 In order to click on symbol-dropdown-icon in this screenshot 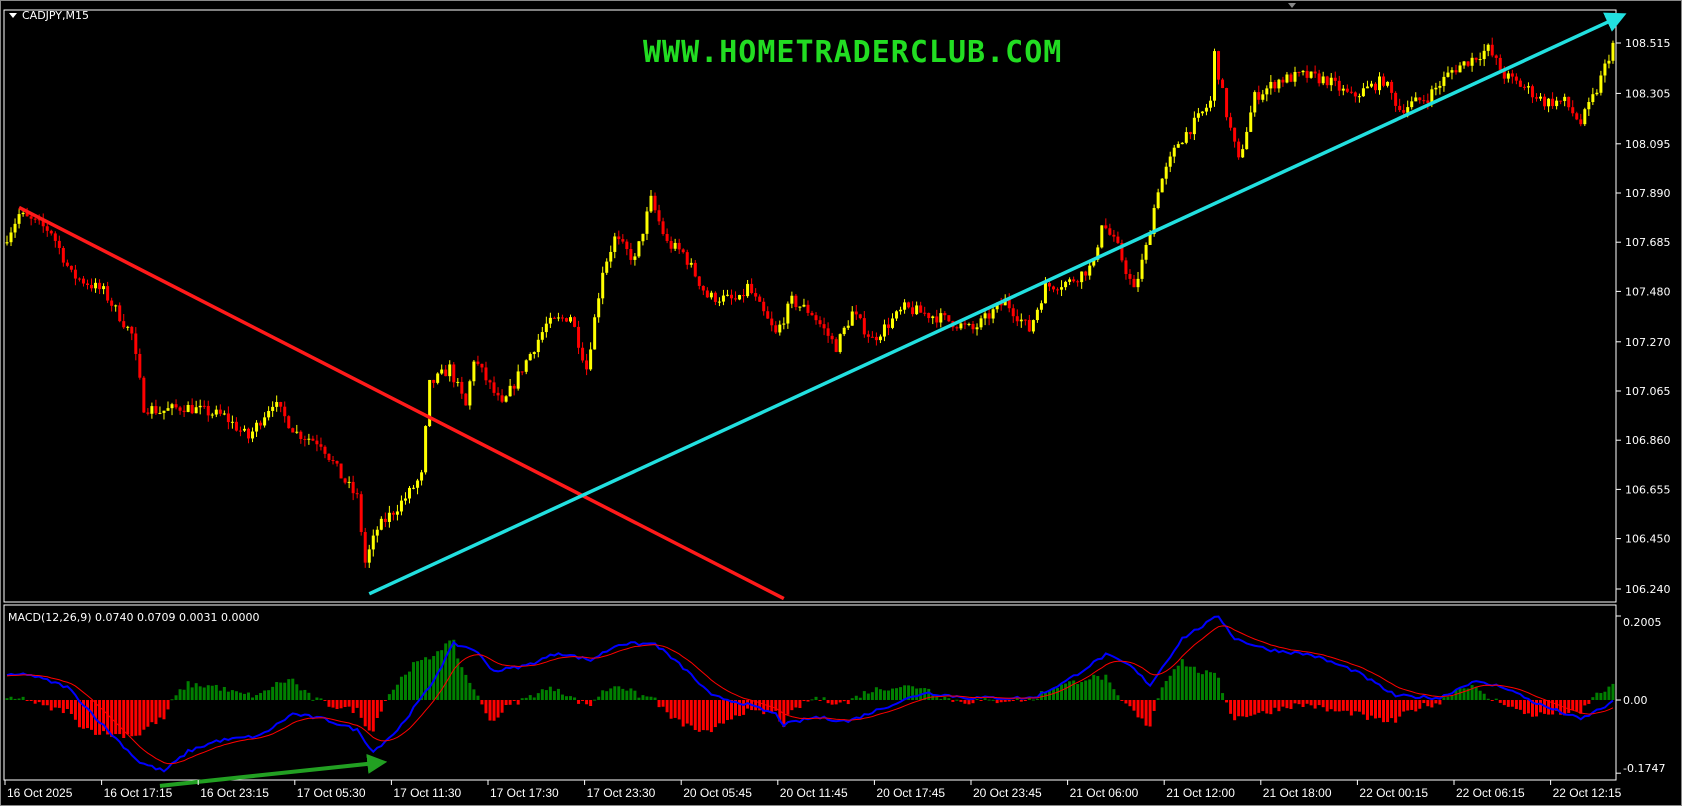, I will do `click(13, 15)`.